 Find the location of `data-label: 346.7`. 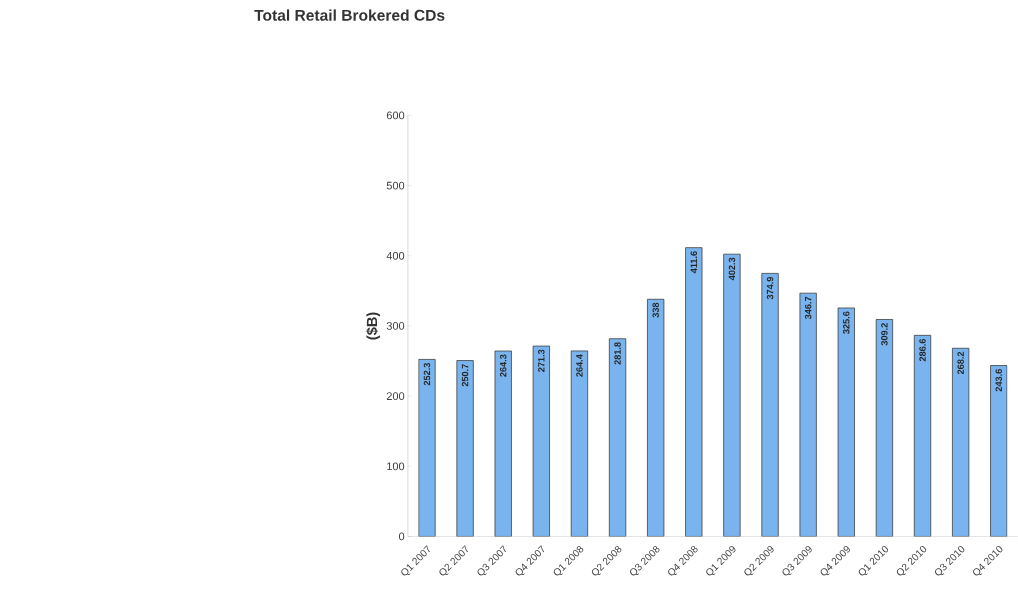

data-label: 346.7 is located at coordinates (808, 308).